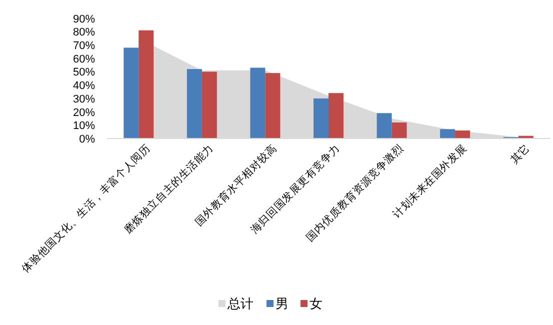 This screenshot has height=325, width=553. I want to click on legend-label: 男, so click(282, 303).